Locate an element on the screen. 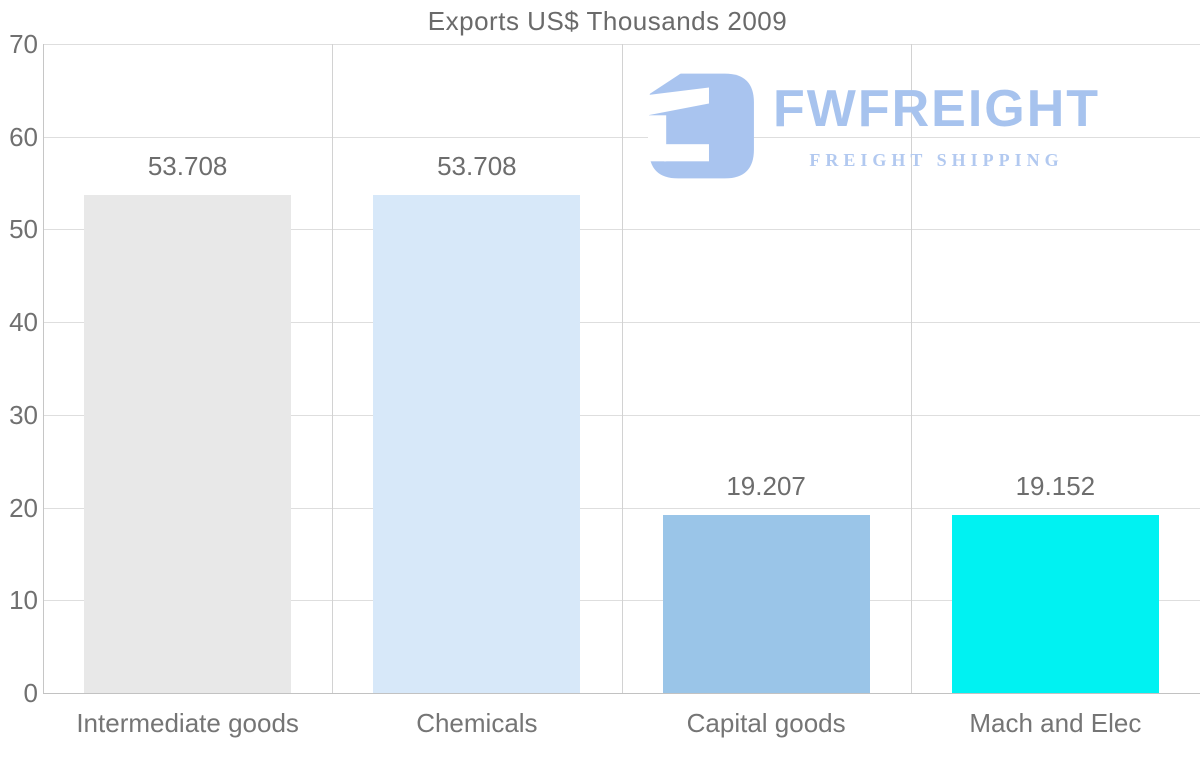 The image size is (1200, 763). y-tick-label: 70 is located at coordinates (23, 44).